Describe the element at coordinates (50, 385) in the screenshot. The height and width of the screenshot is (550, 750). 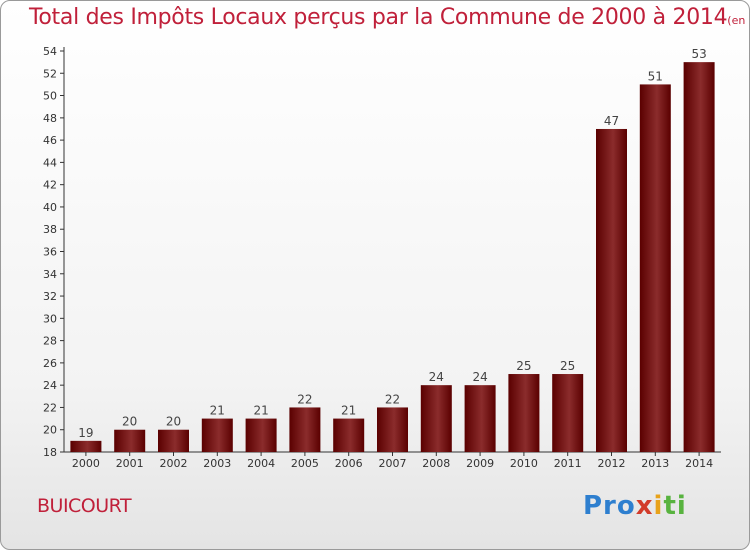
I see `y-tick-label: 24` at that location.